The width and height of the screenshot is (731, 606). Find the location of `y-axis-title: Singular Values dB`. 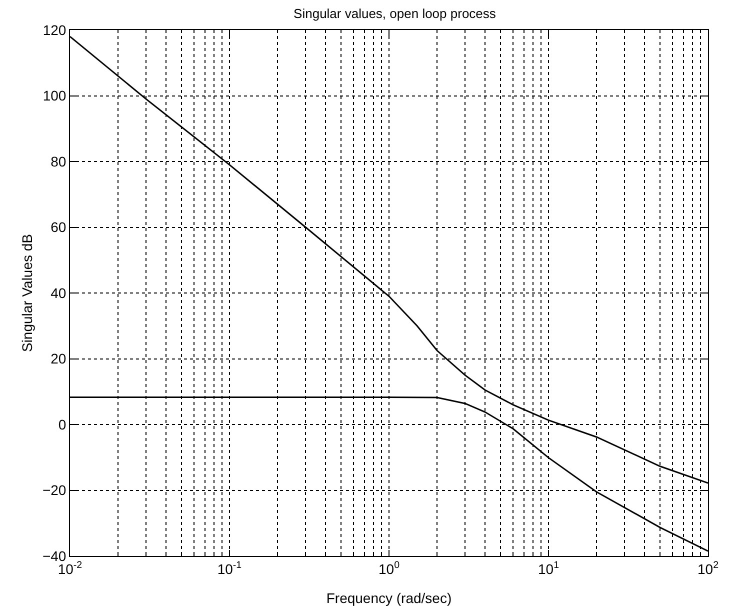

y-axis-title: Singular Values dB is located at coordinates (27, 293).